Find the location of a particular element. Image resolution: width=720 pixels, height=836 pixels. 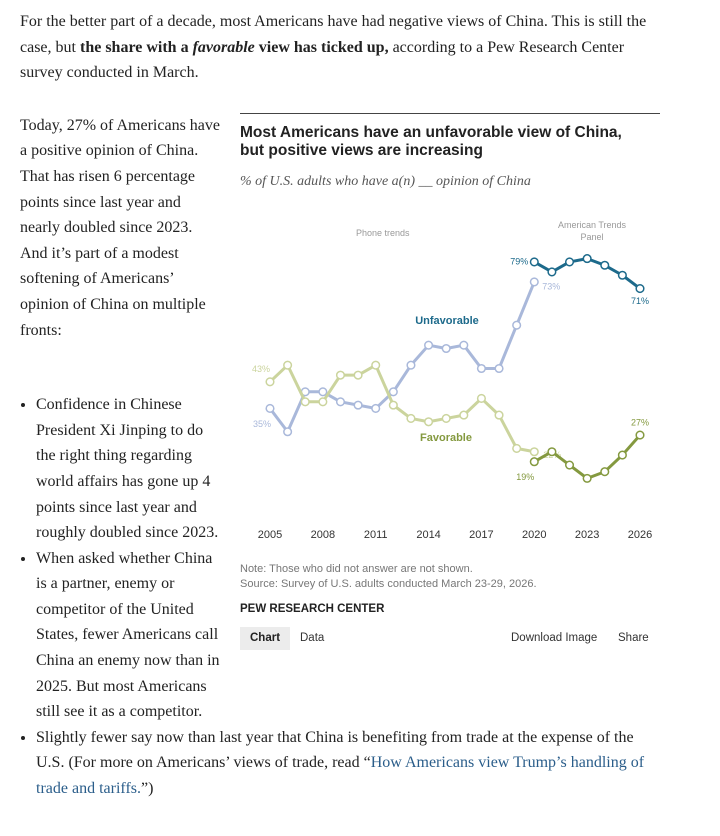

x-tick-label: 2005 is located at coordinates (270, 535).